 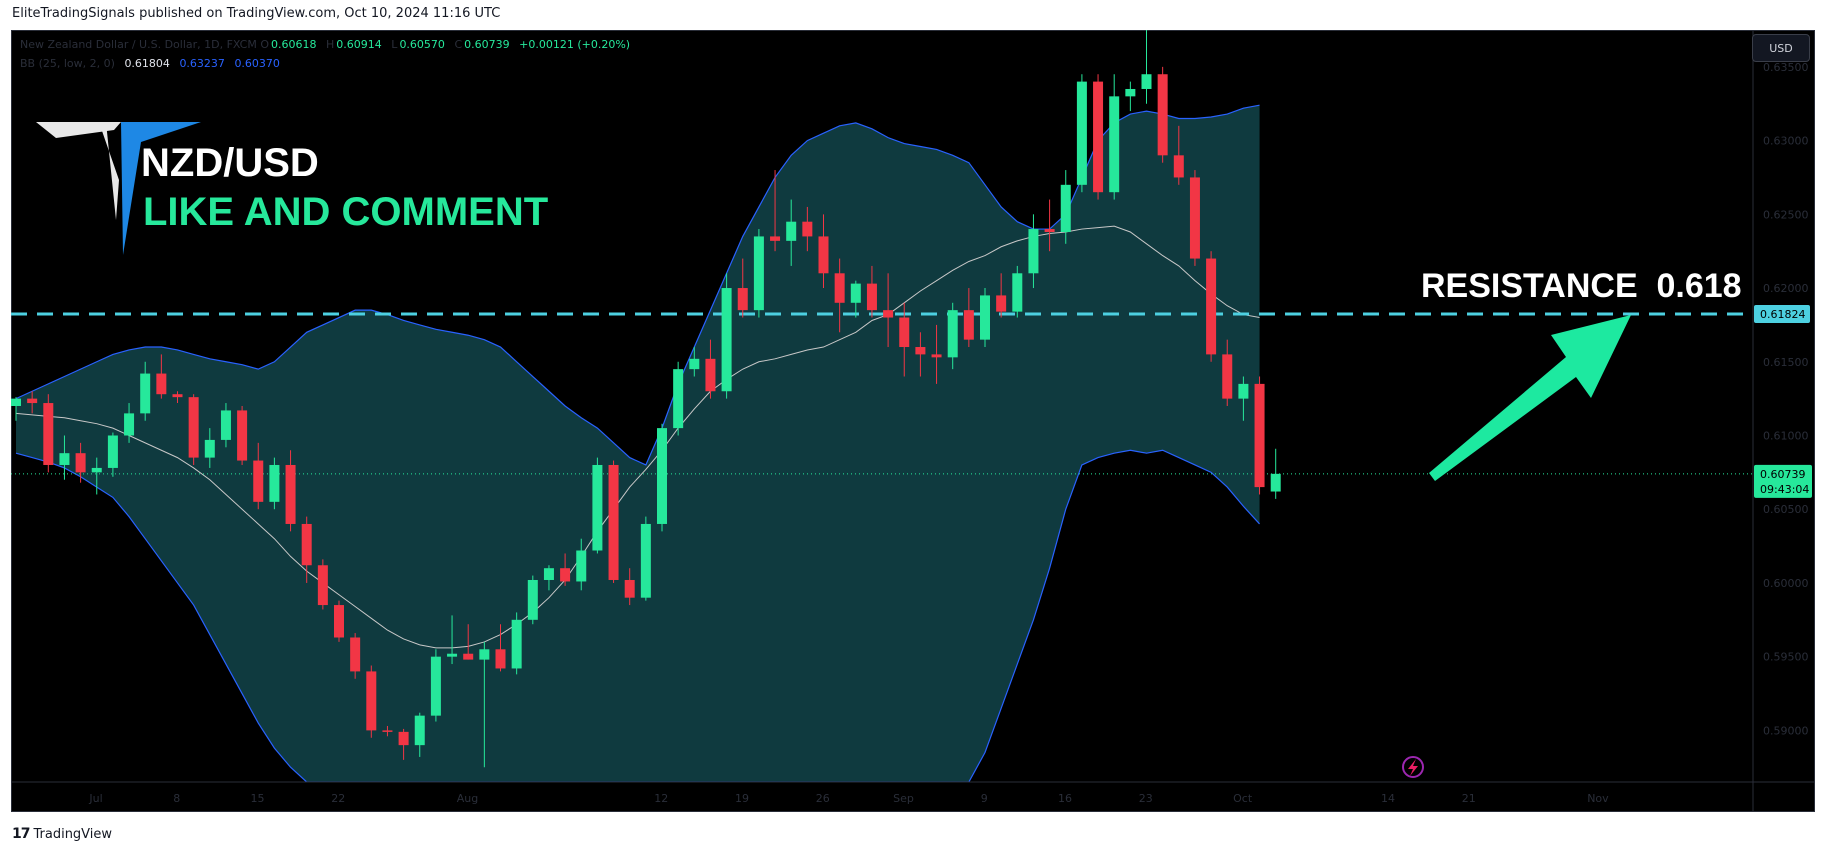 What do you see at coordinates (1783, 481) in the screenshot?
I see `last-price-badge` at bounding box center [1783, 481].